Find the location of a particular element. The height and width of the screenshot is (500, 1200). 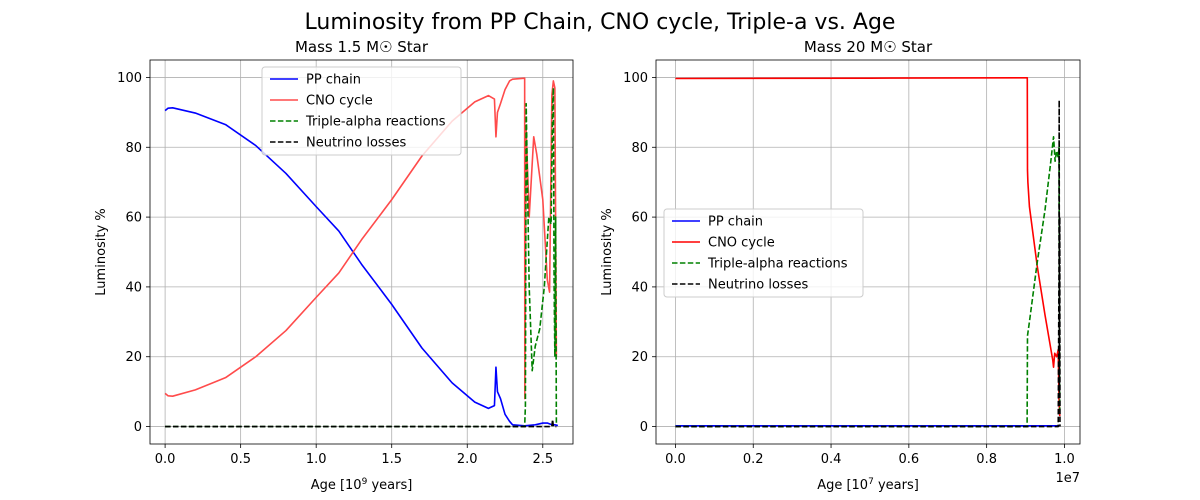

x-tick-label: 2.0 is located at coordinates (467, 459).